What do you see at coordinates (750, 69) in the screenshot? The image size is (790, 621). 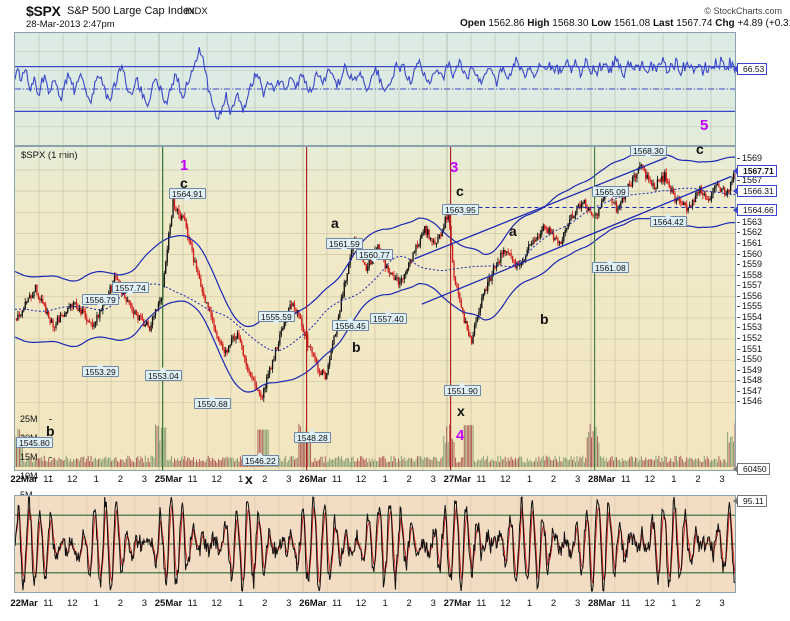 I see `rsi-current-flag: 66.53` at bounding box center [750, 69].